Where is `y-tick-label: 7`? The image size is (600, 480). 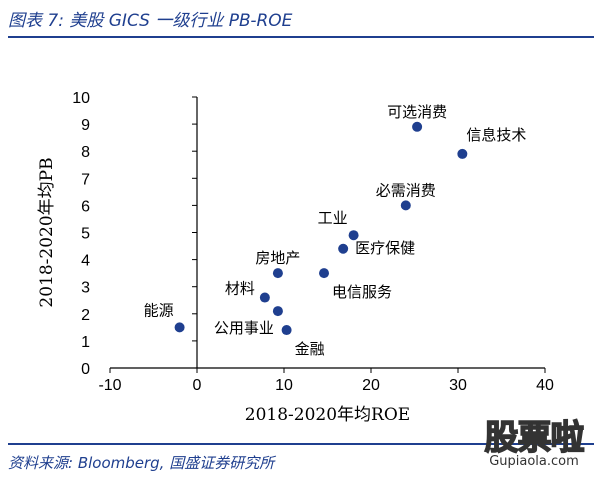 y-tick-label: 7 is located at coordinates (85, 179).